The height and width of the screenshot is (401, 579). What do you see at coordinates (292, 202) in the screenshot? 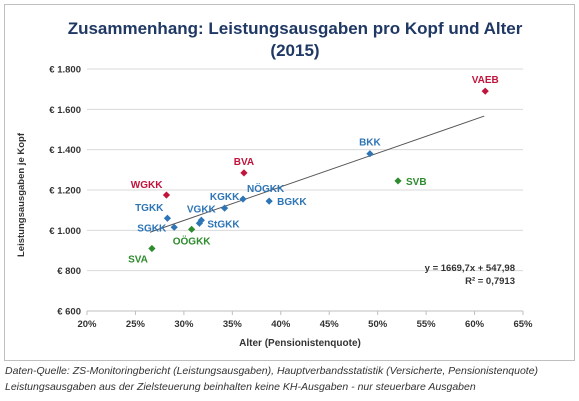
I see `data-point-label: BGKK` at bounding box center [292, 202].